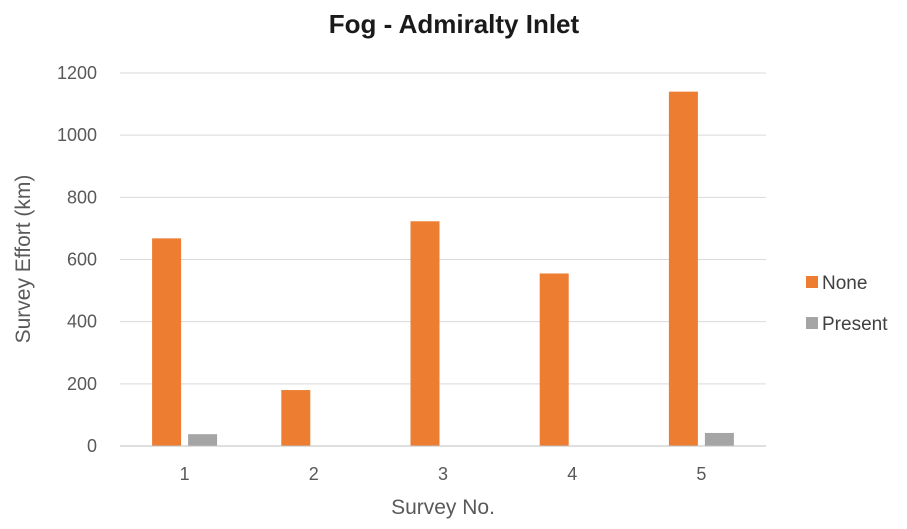 The height and width of the screenshot is (529, 907). Describe the element at coordinates (82, 384) in the screenshot. I see `y-tick-label: 200` at that location.